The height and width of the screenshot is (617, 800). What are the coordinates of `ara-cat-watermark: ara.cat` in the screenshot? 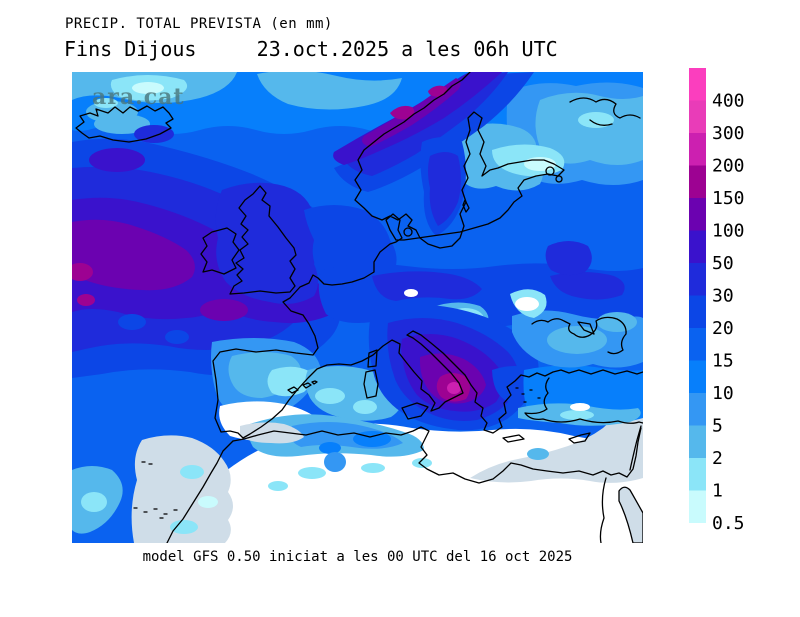 It's located at (138, 97).